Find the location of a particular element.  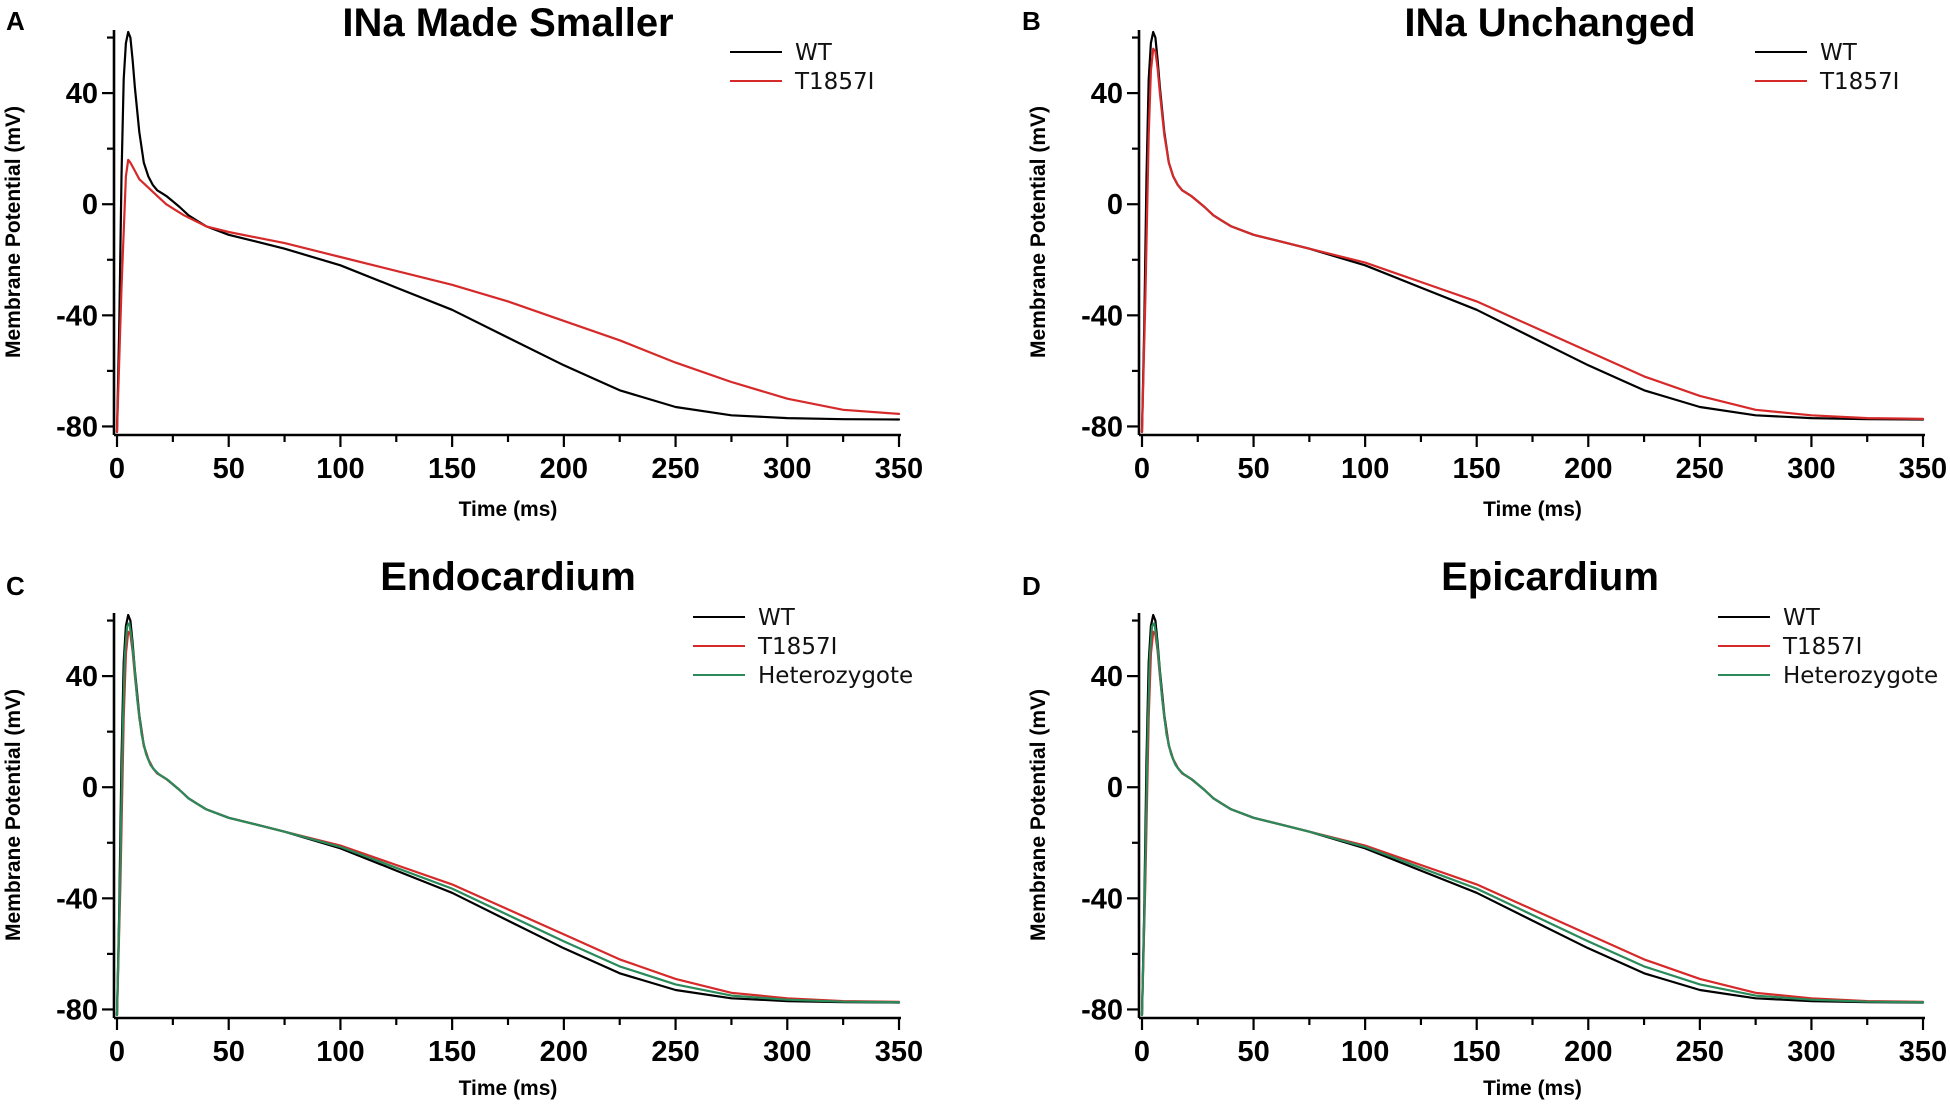

chart-title: INa Unchanged is located at coordinates (1549, 23).